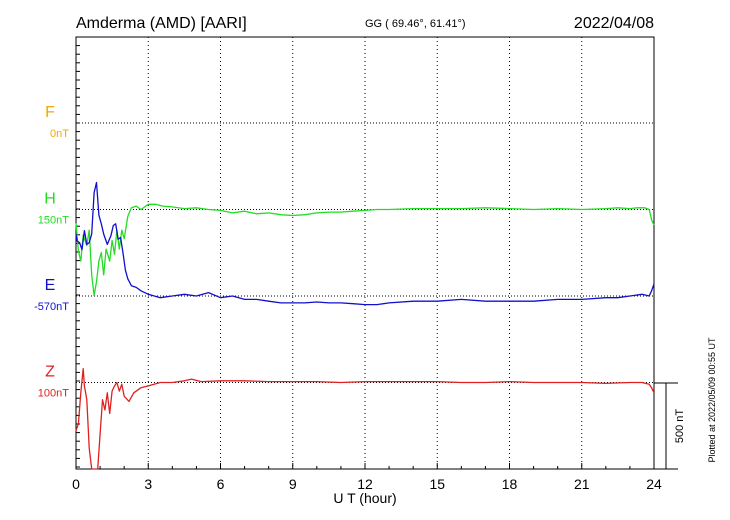 Image resolution: width=730 pixels, height=520 pixels. Describe the element at coordinates (614, 23) in the screenshot. I see `date-label: 2022/04/08` at that location.